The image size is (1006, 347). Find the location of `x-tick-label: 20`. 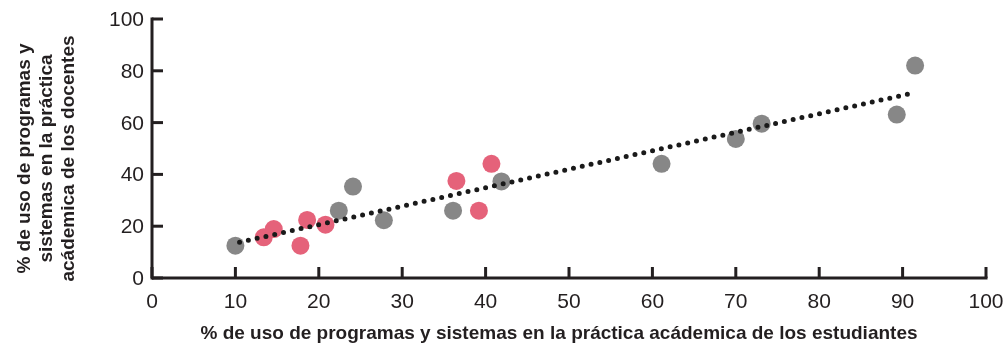

x-tick-label: 20 is located at coordinates (319, 300).